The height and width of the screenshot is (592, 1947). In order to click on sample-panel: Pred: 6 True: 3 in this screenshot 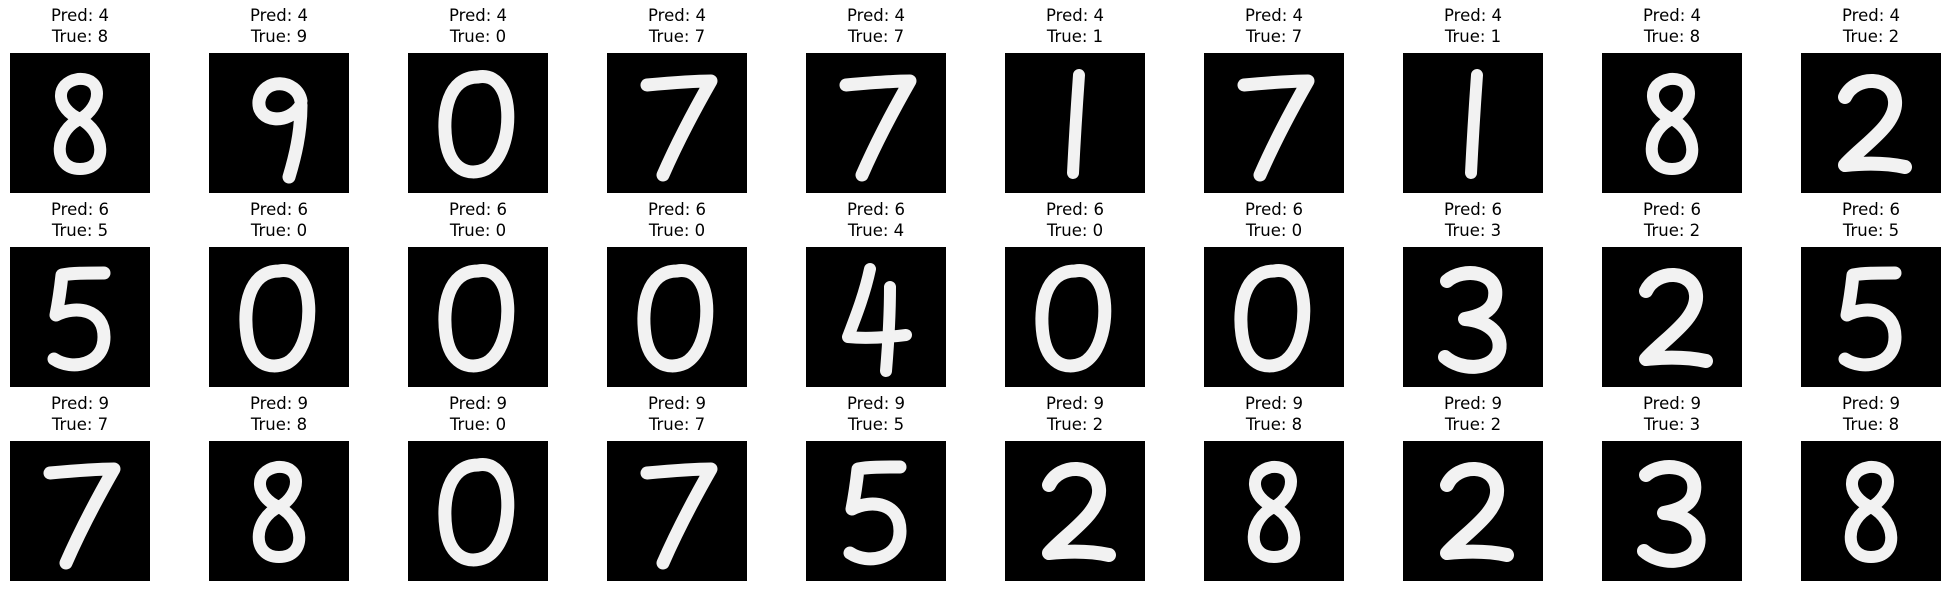, I will do `click(1473, 293)`.